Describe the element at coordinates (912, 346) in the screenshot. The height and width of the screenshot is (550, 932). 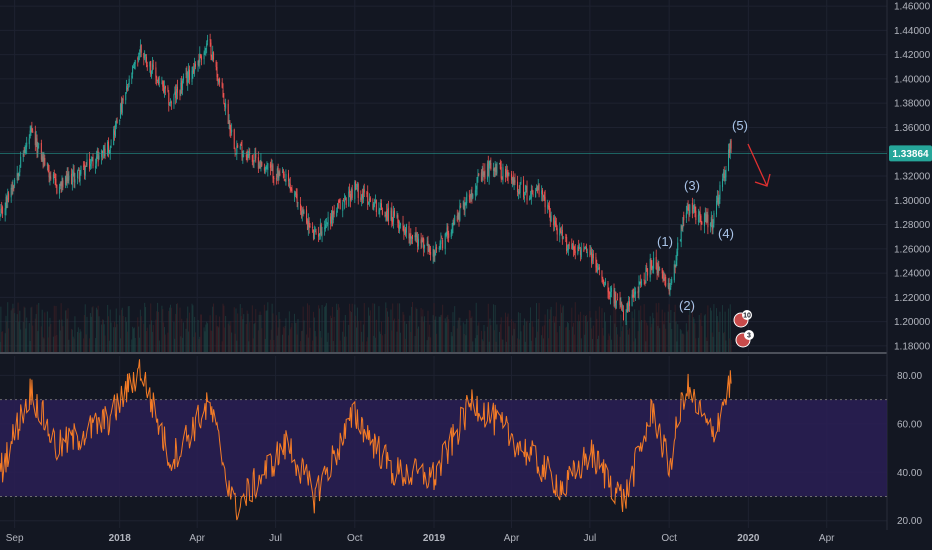
I see `price-axis-tick-label: 1.18000` at that location.